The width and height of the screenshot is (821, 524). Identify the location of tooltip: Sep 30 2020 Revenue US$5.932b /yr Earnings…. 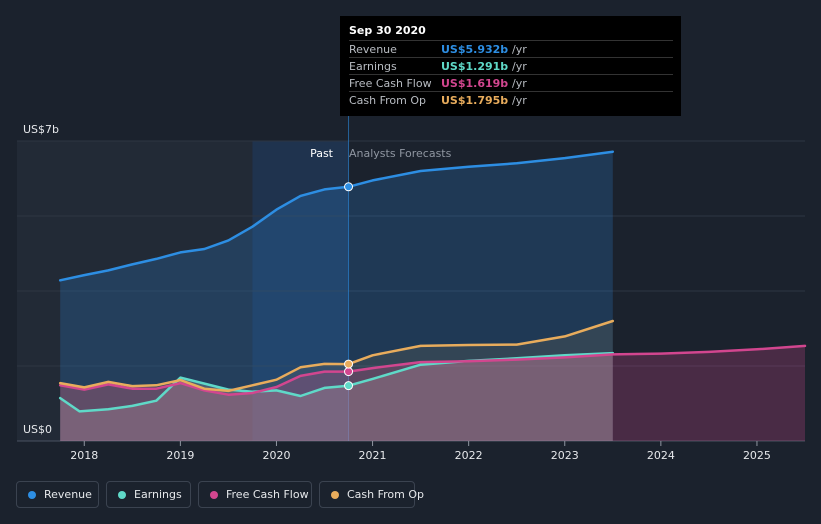
(510, 66).